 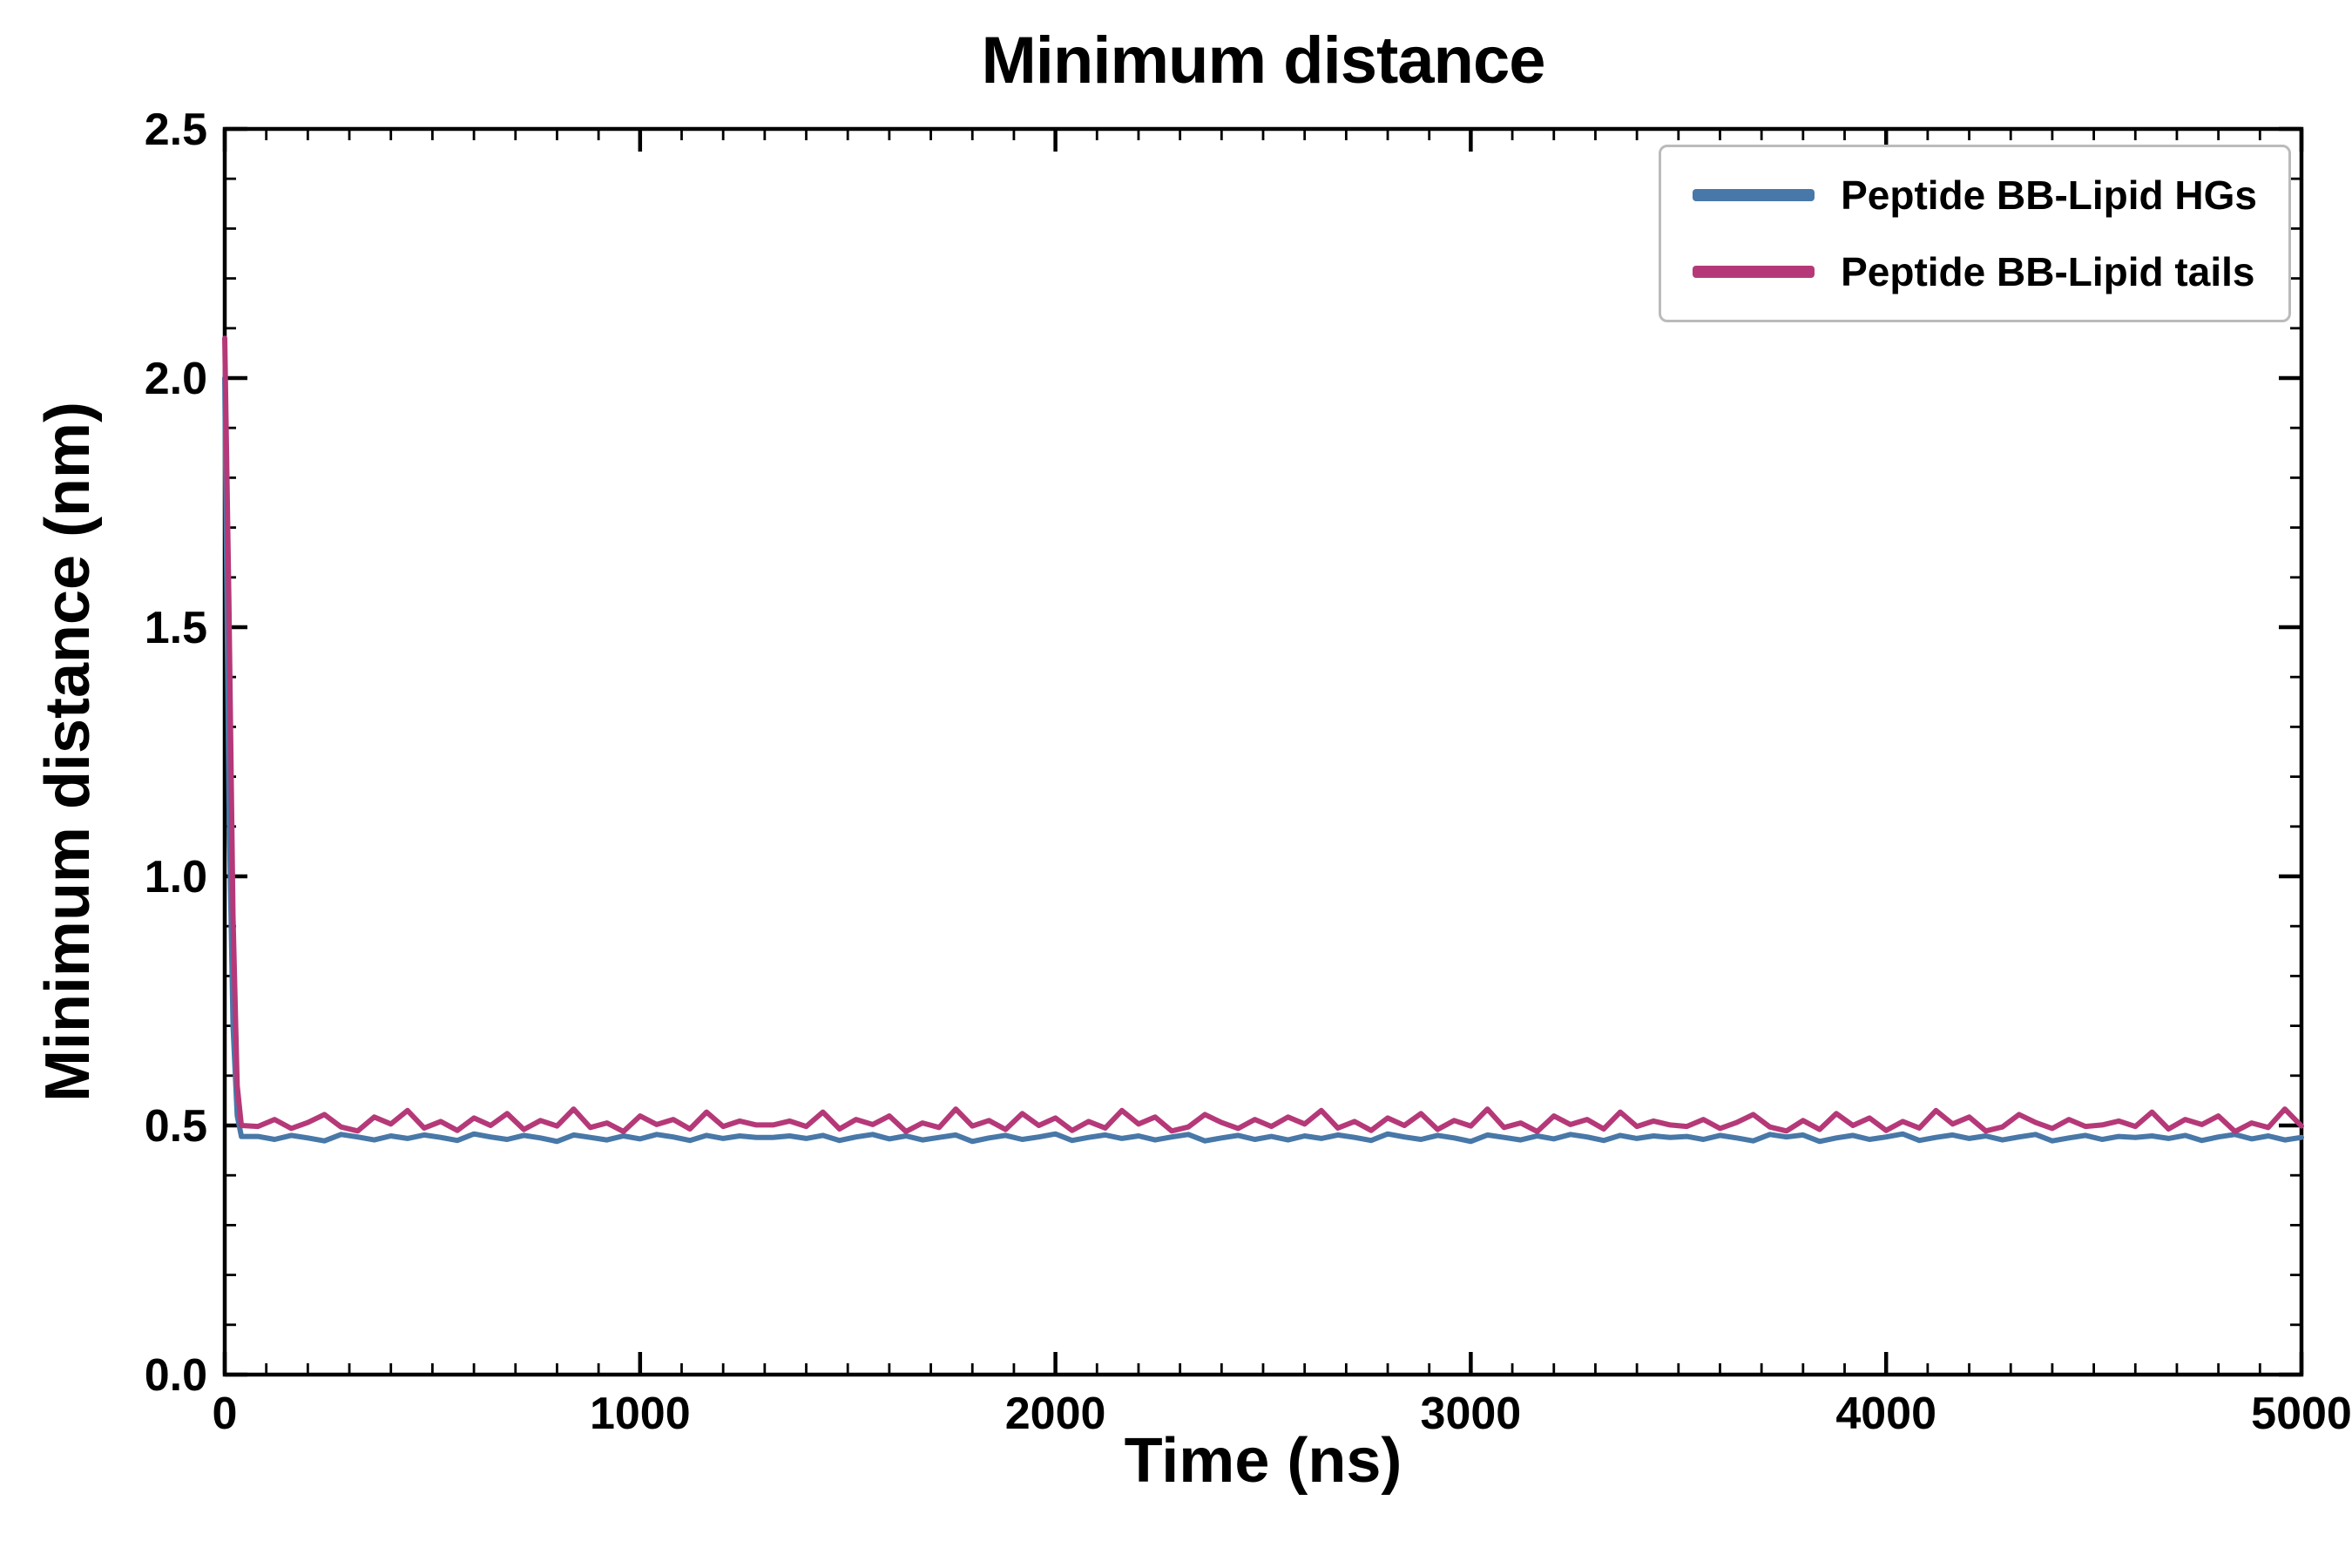 I want to click on y-tick-labels: 0.0 0.5 1.0 1.5 2.0 2.5, so click(x=176, y=753).